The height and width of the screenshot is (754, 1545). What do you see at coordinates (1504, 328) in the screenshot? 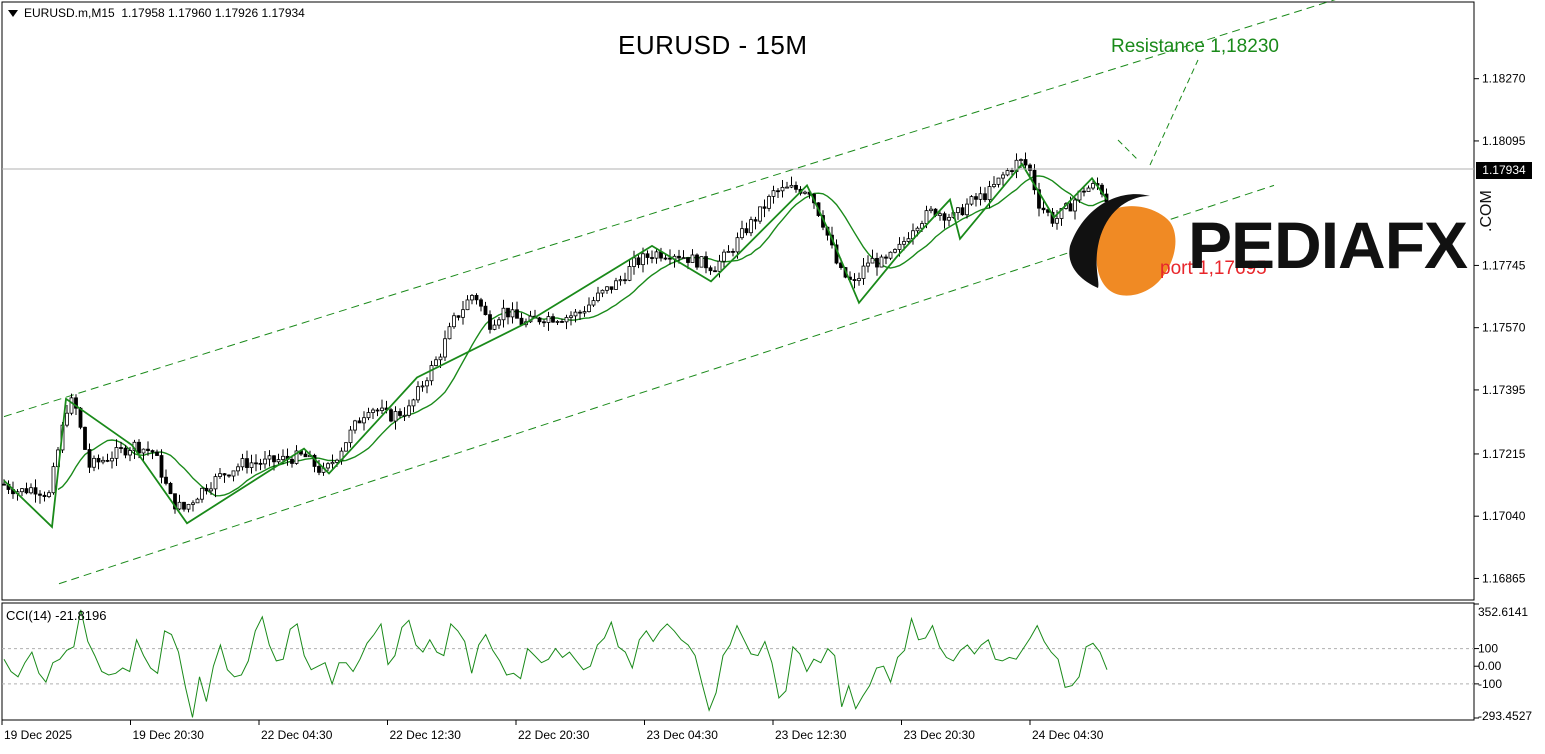
I see `price-tick-label: 1.17570` at bounding box center [1504, 328].